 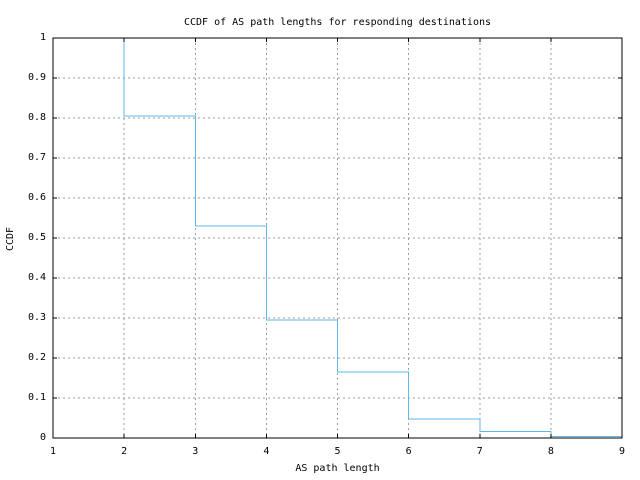 What do you see at coordinates (36, 357) in the screenshot?
I see `y-tick-label-0.2: 0.2` at bounding box center [36, 357].